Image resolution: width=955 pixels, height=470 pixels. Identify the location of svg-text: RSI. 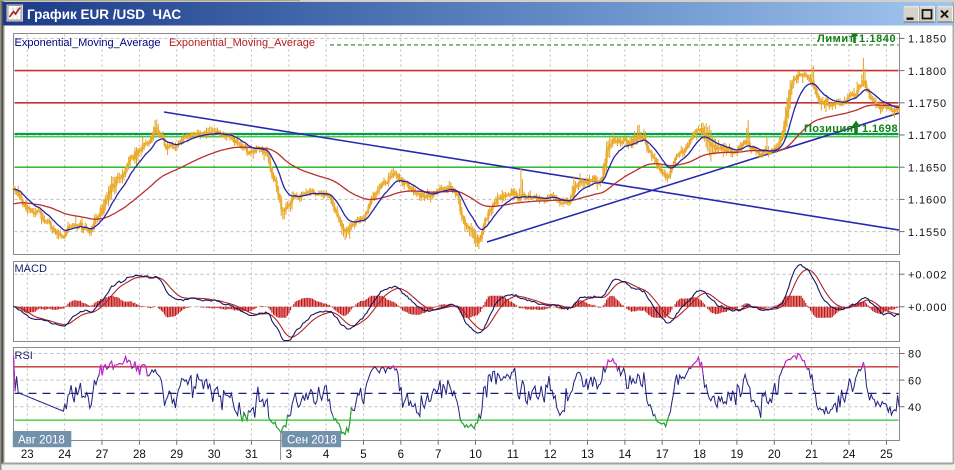
(24, 356).